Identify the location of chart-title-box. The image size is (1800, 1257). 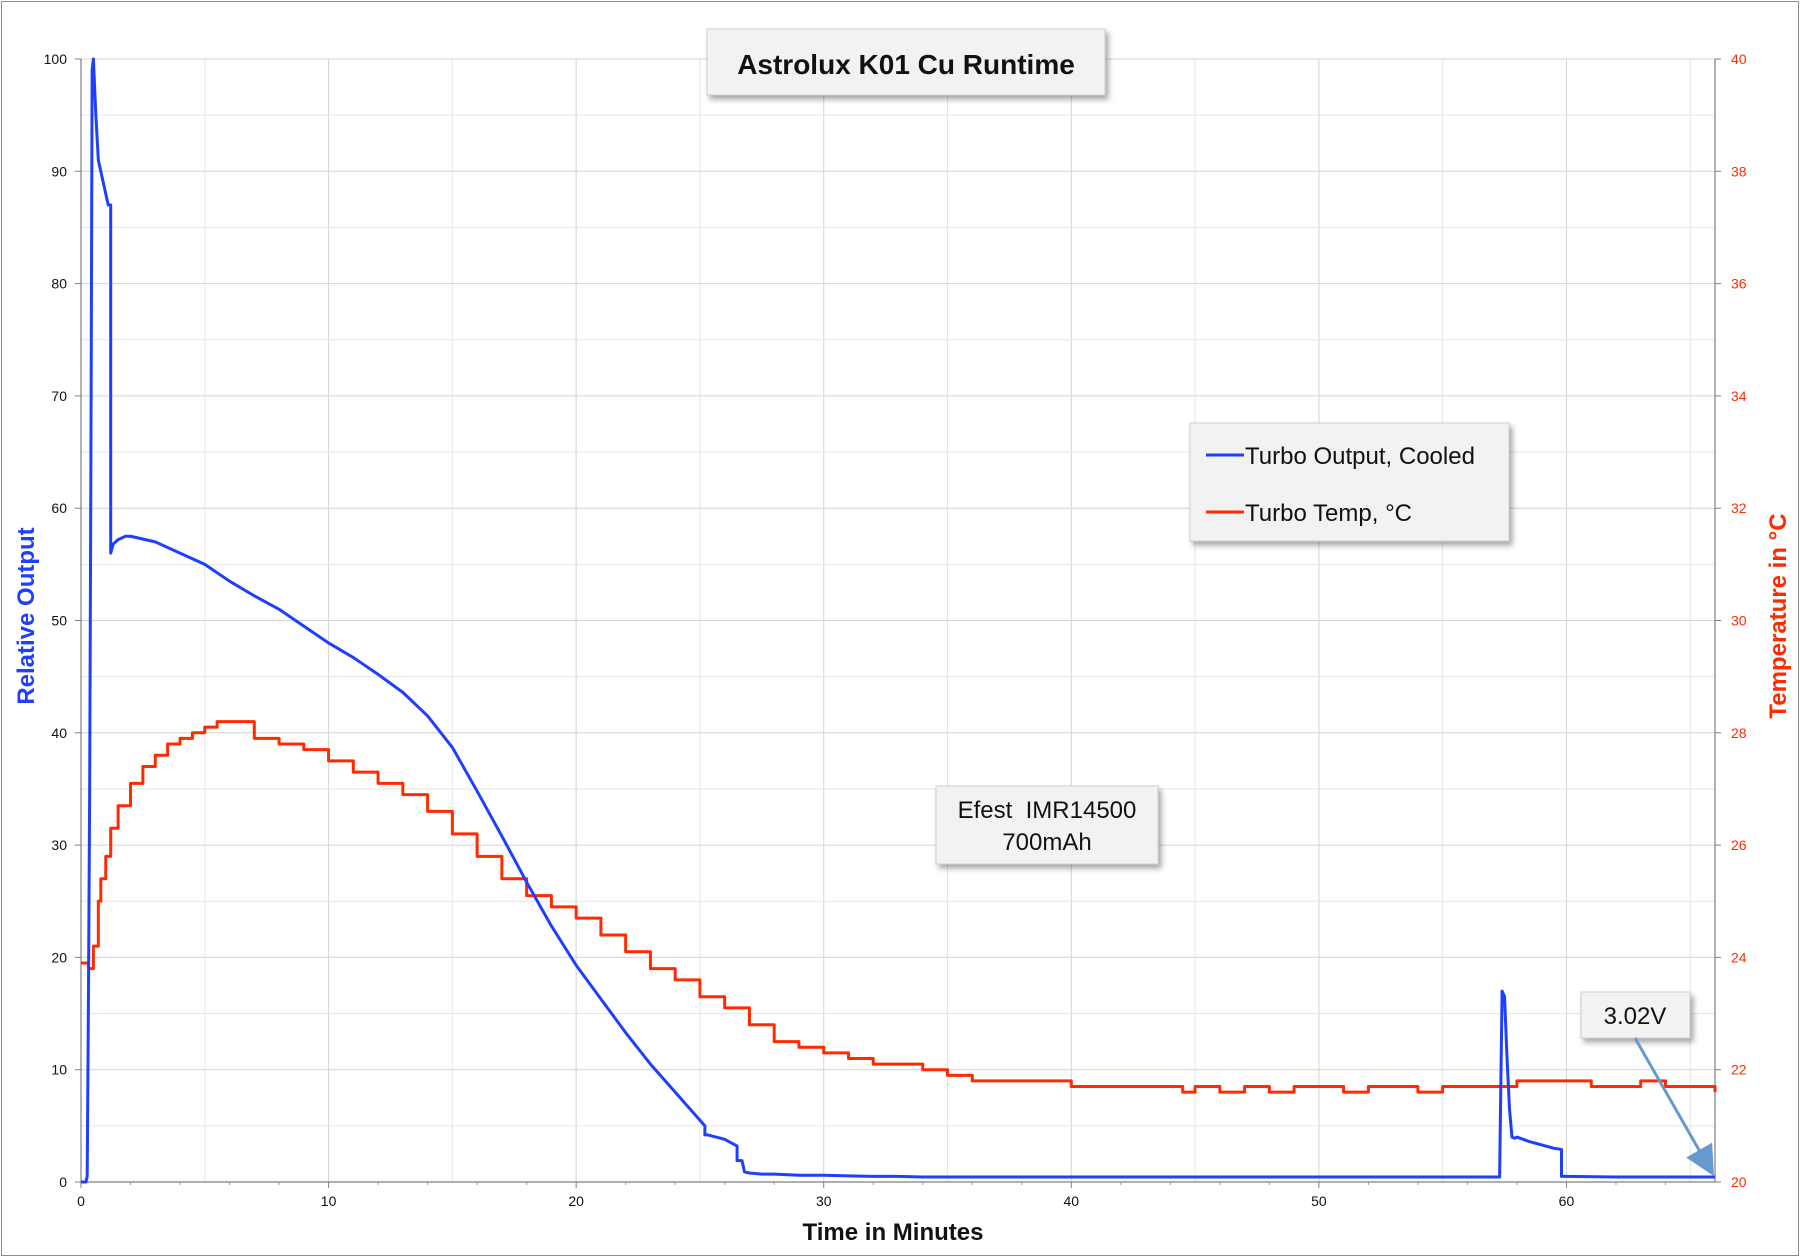
(906, 62).